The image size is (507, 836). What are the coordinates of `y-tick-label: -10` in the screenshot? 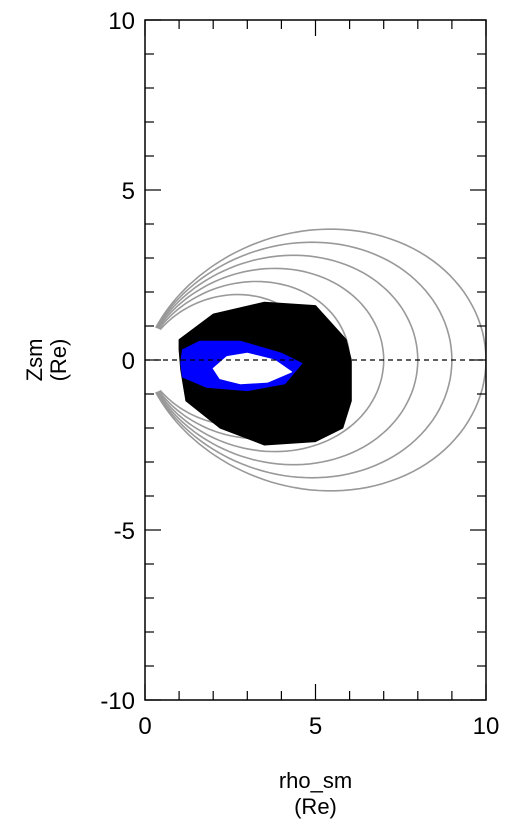 It's located at (117, 701).